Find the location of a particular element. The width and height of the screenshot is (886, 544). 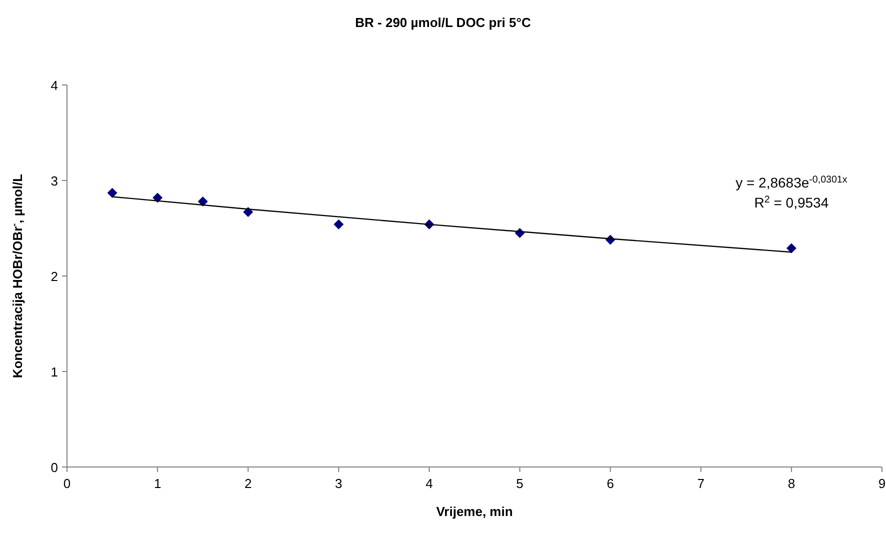

x-tick-label: 4 is located at coordinates (429, 483).